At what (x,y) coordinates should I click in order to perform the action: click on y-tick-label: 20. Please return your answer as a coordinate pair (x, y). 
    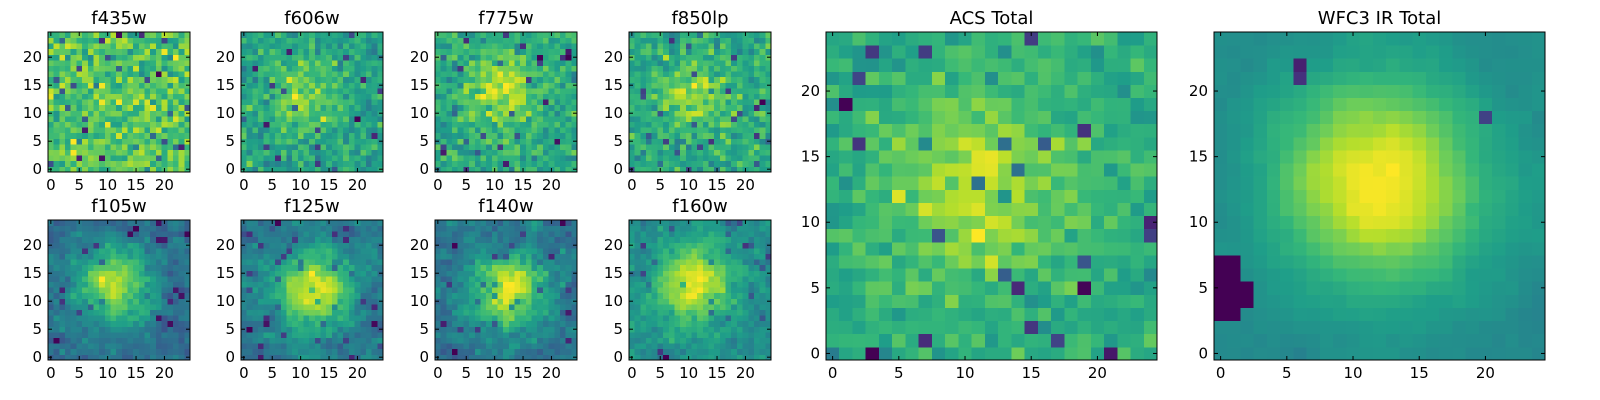
    Looking at the image, I should click on (419, 245).